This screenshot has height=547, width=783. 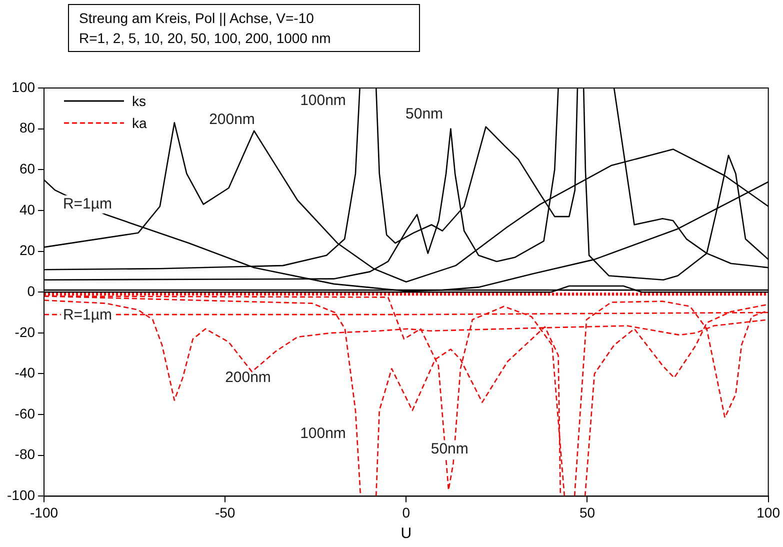 I want to click on y-tick-label: -20, so click(x=25, y=332).